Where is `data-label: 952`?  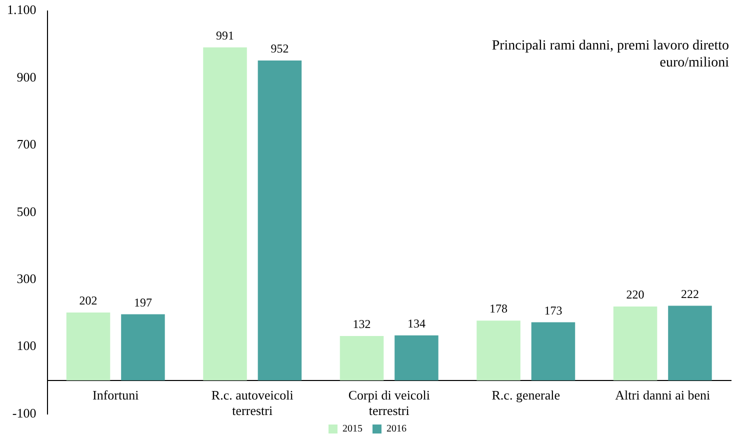
data-label: 952 is located at coordinates (279, 49).